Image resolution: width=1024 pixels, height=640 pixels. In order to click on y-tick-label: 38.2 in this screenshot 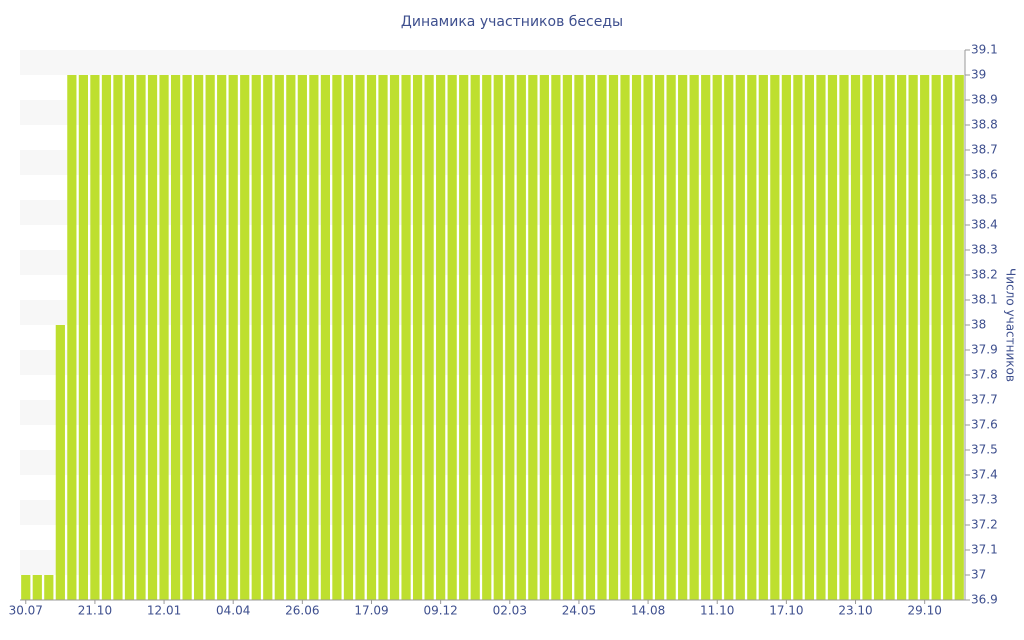, I will do `click(984, 275)`.